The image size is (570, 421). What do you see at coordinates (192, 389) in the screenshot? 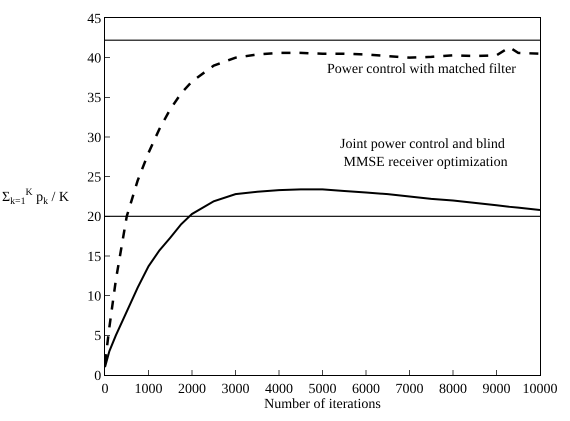
I see `x-tick-label: 2000` at bounding box center [192, 389].